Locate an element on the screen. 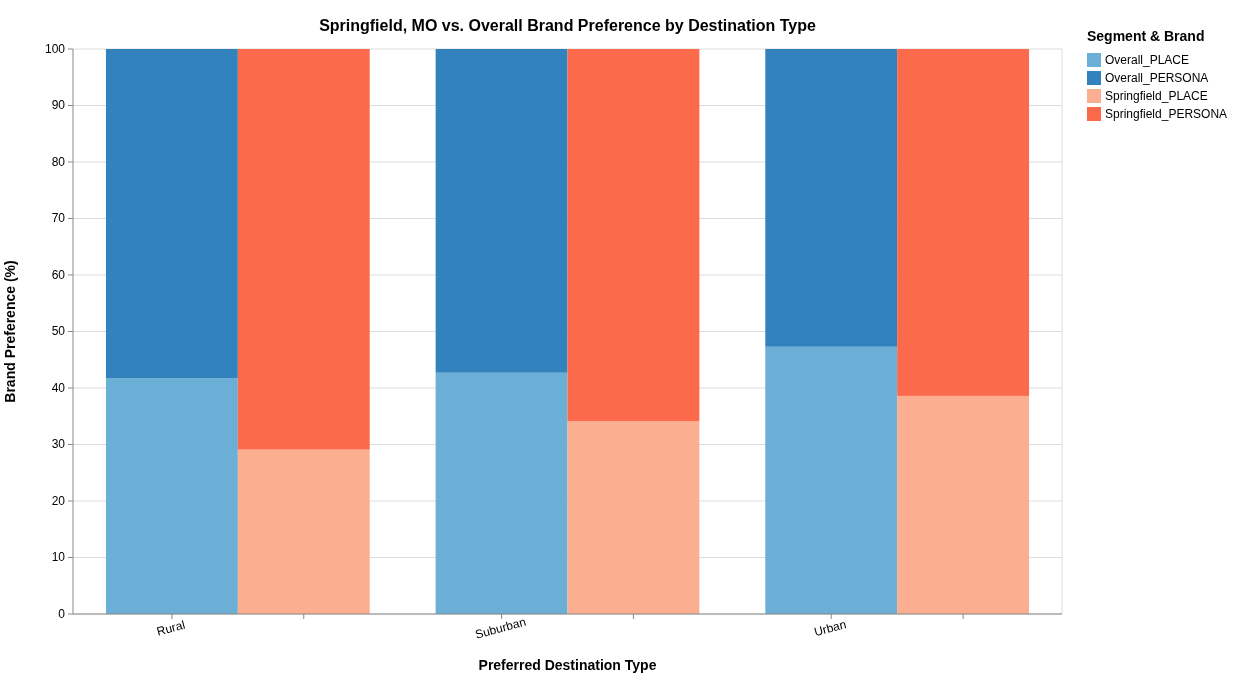 The width and height of the screenshot is (1260, 673). legend-label: Springfield_PERSONA is located at coordinates (1166, 114).